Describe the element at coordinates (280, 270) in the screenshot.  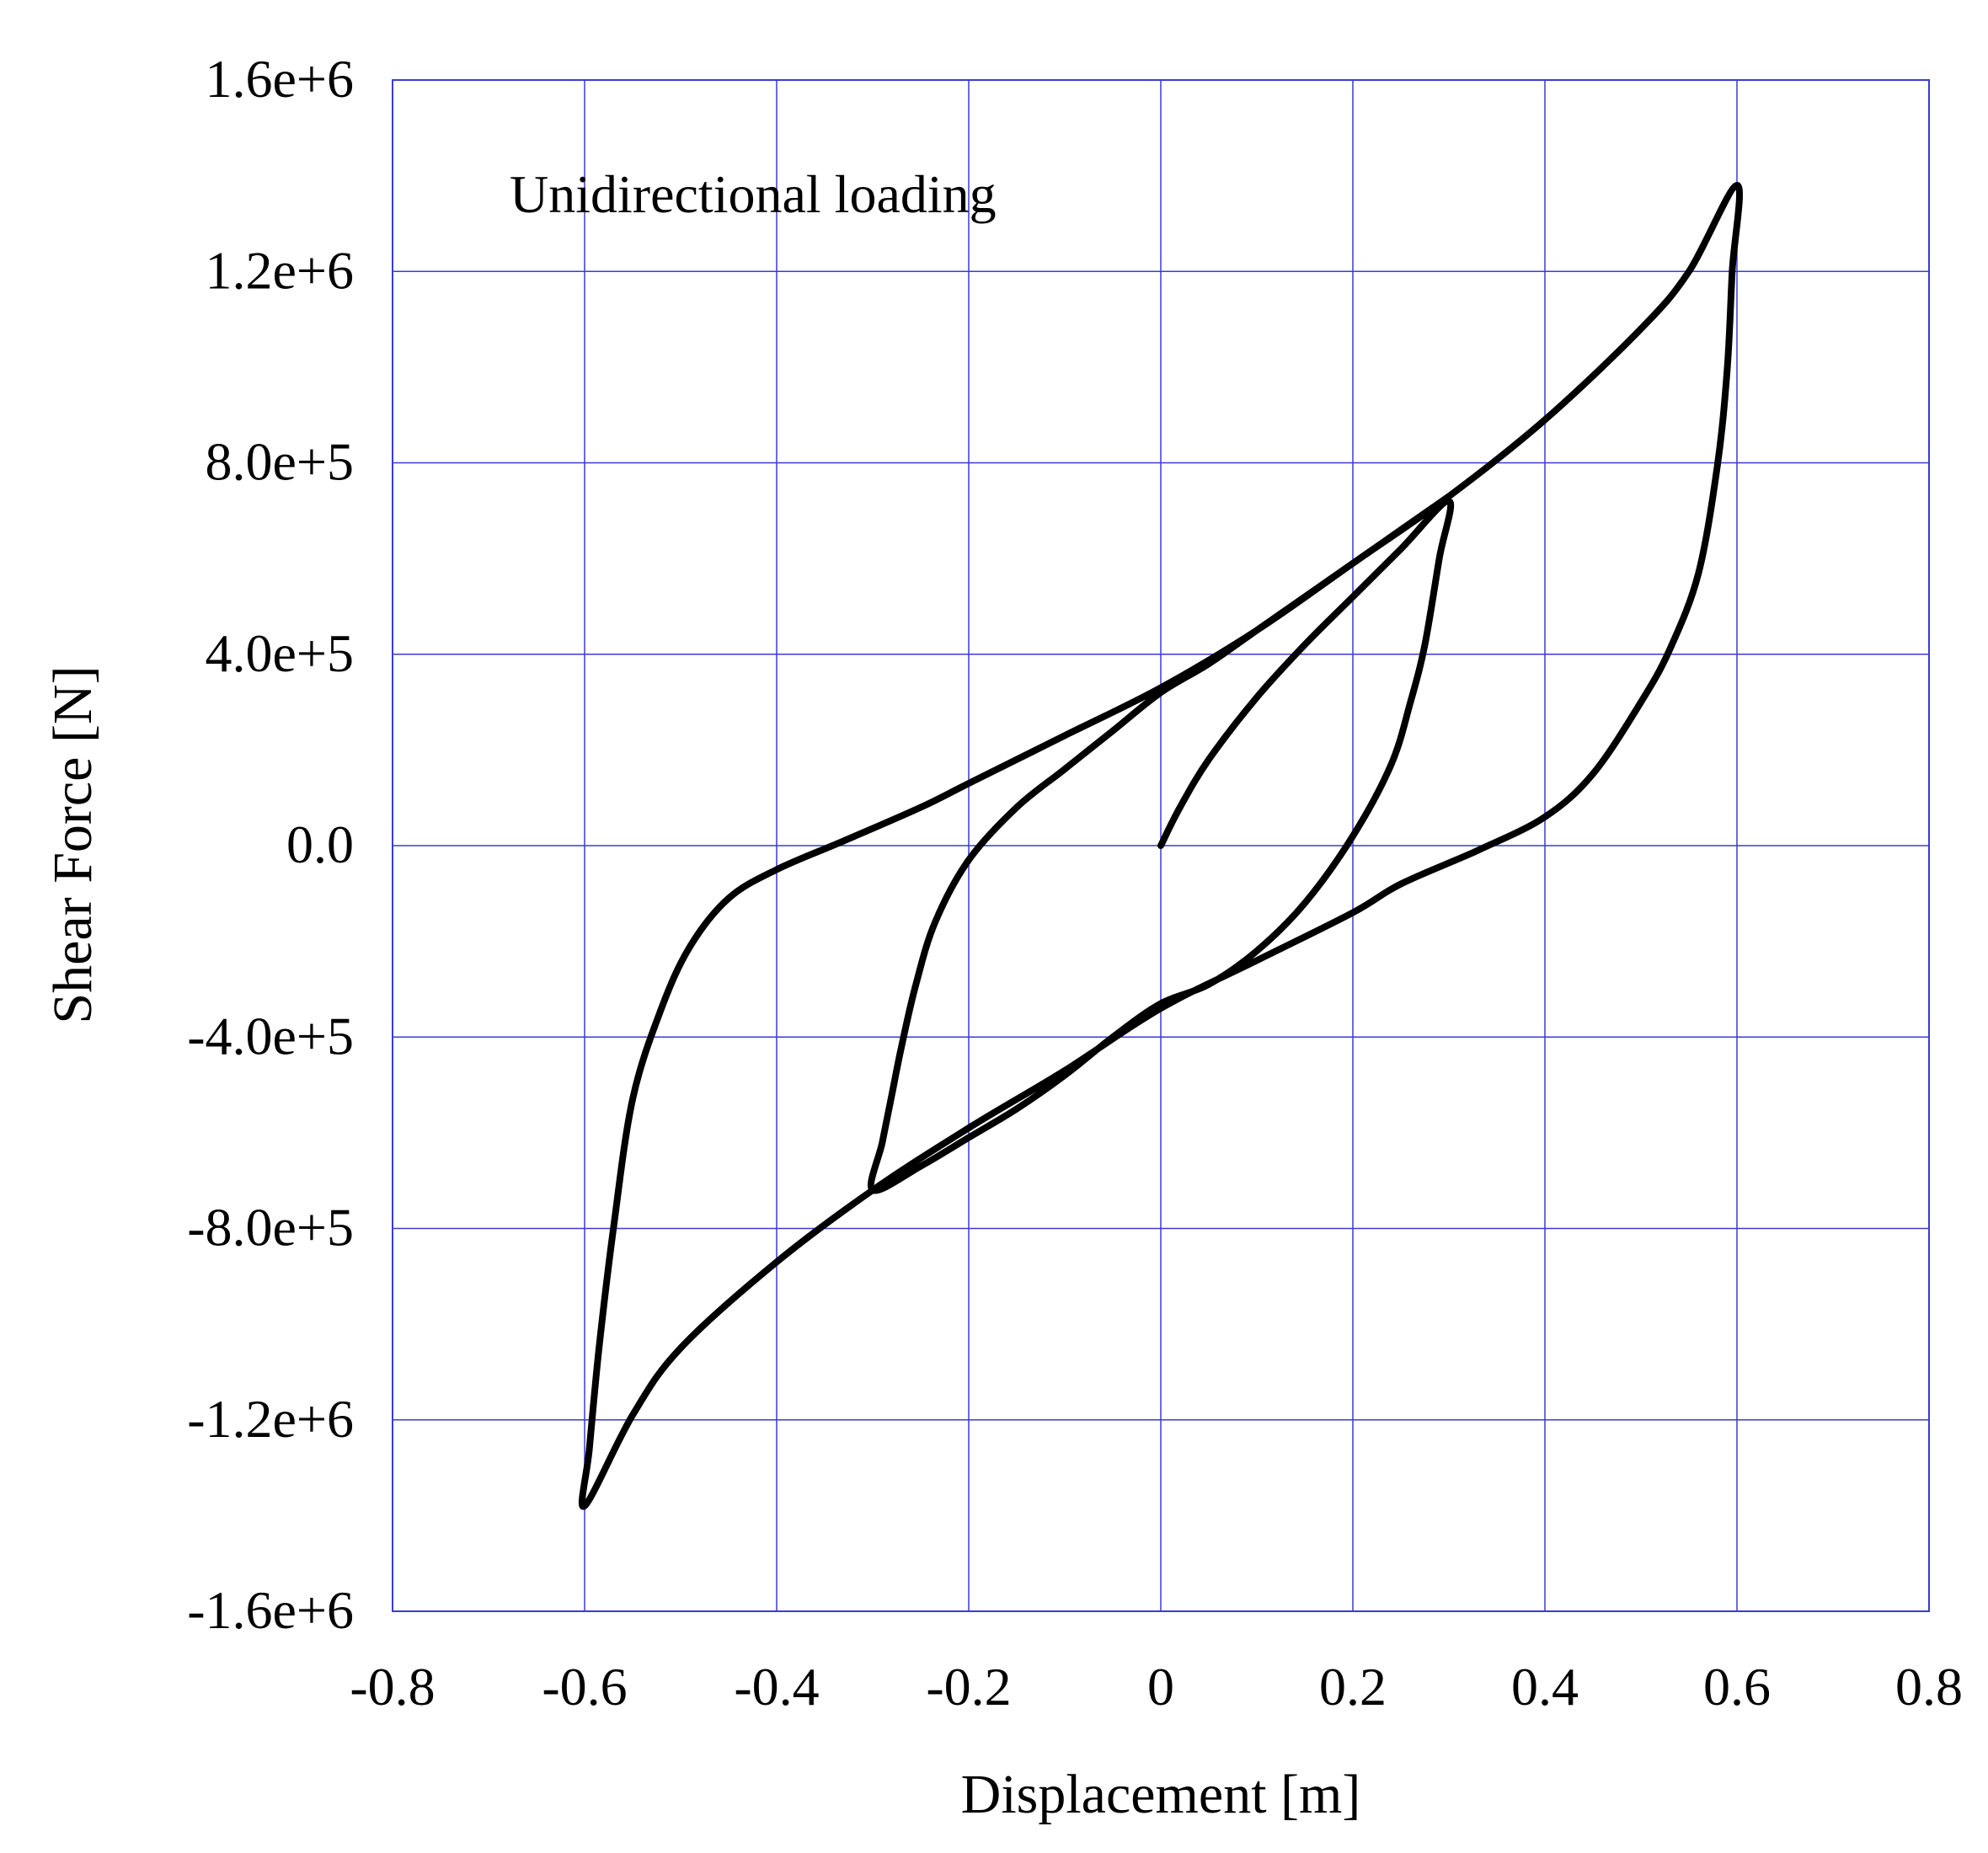
I see `y-tick-label: 1.2e+6` at that location.